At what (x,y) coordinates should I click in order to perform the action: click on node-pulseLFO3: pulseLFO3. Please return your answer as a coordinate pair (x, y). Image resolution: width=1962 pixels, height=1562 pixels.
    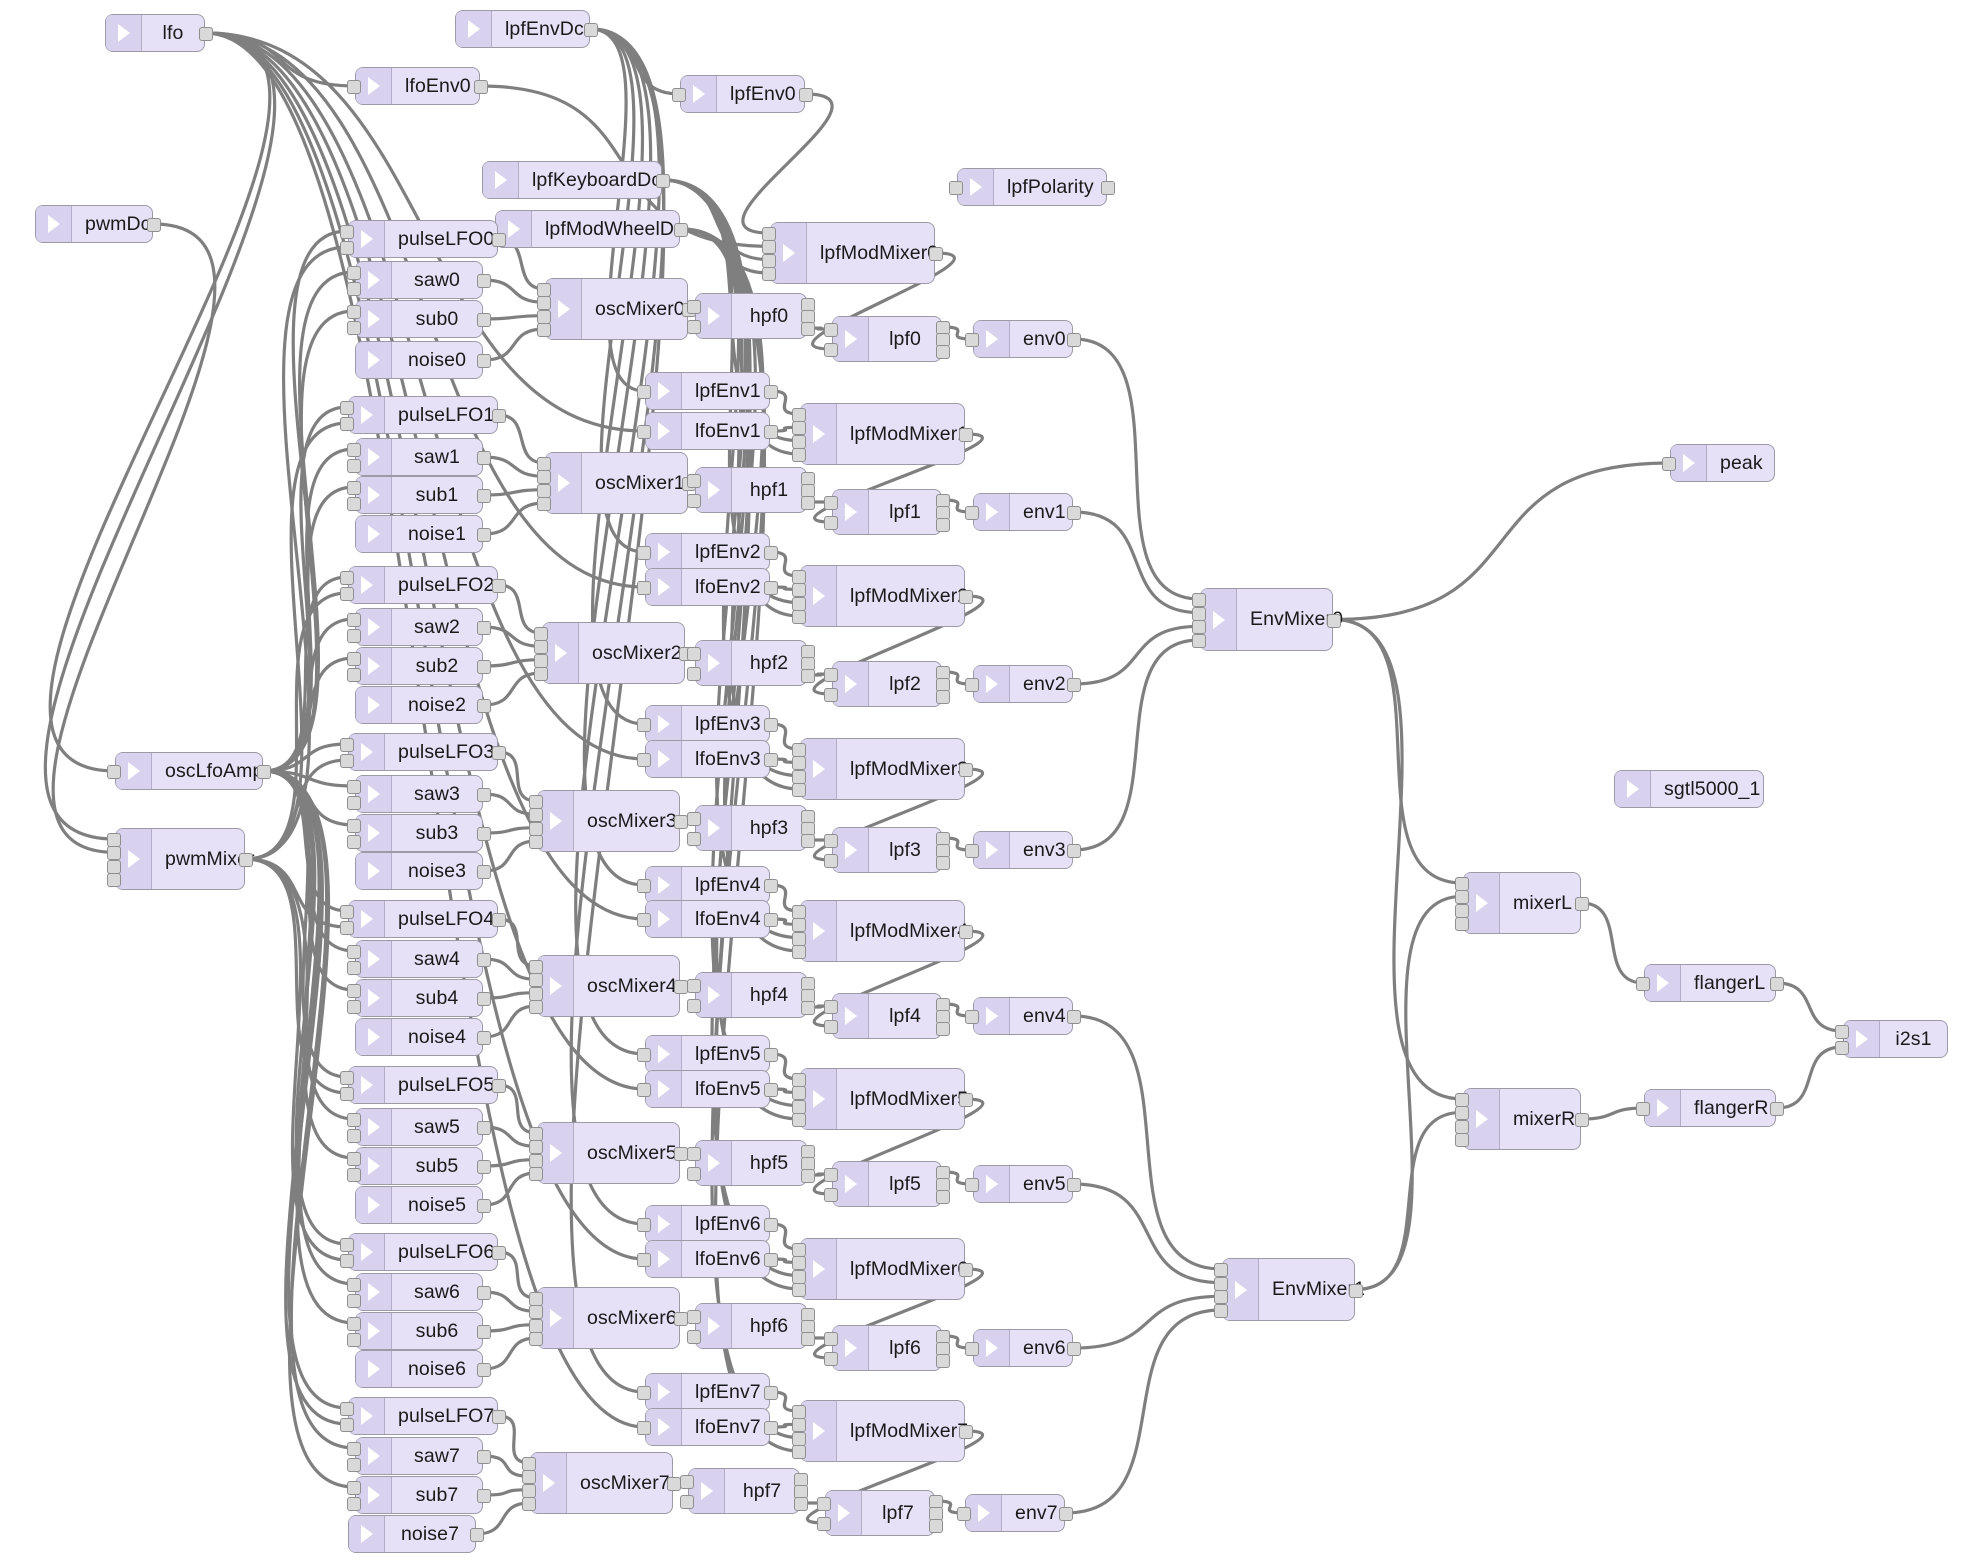
    Looking at the image, I should click on (423, 752).